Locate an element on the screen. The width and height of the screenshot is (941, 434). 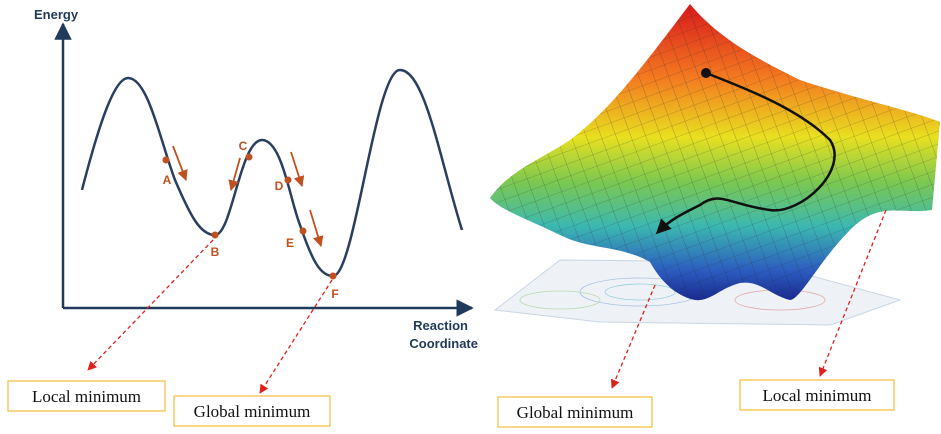
x-axis-label: Reaction is located at coordinates (440, 325).